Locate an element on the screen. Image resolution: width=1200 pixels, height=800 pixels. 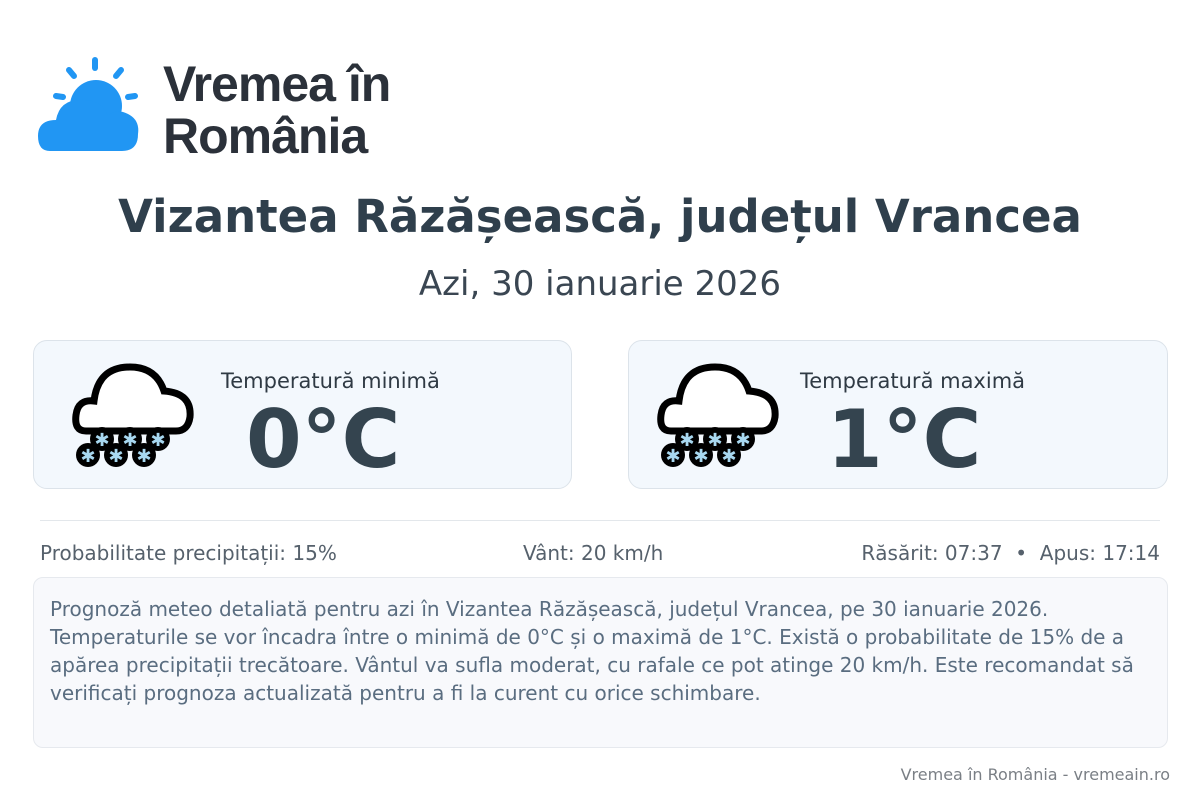
max-temp-value: 1°C is located at coordinates (904, 439).